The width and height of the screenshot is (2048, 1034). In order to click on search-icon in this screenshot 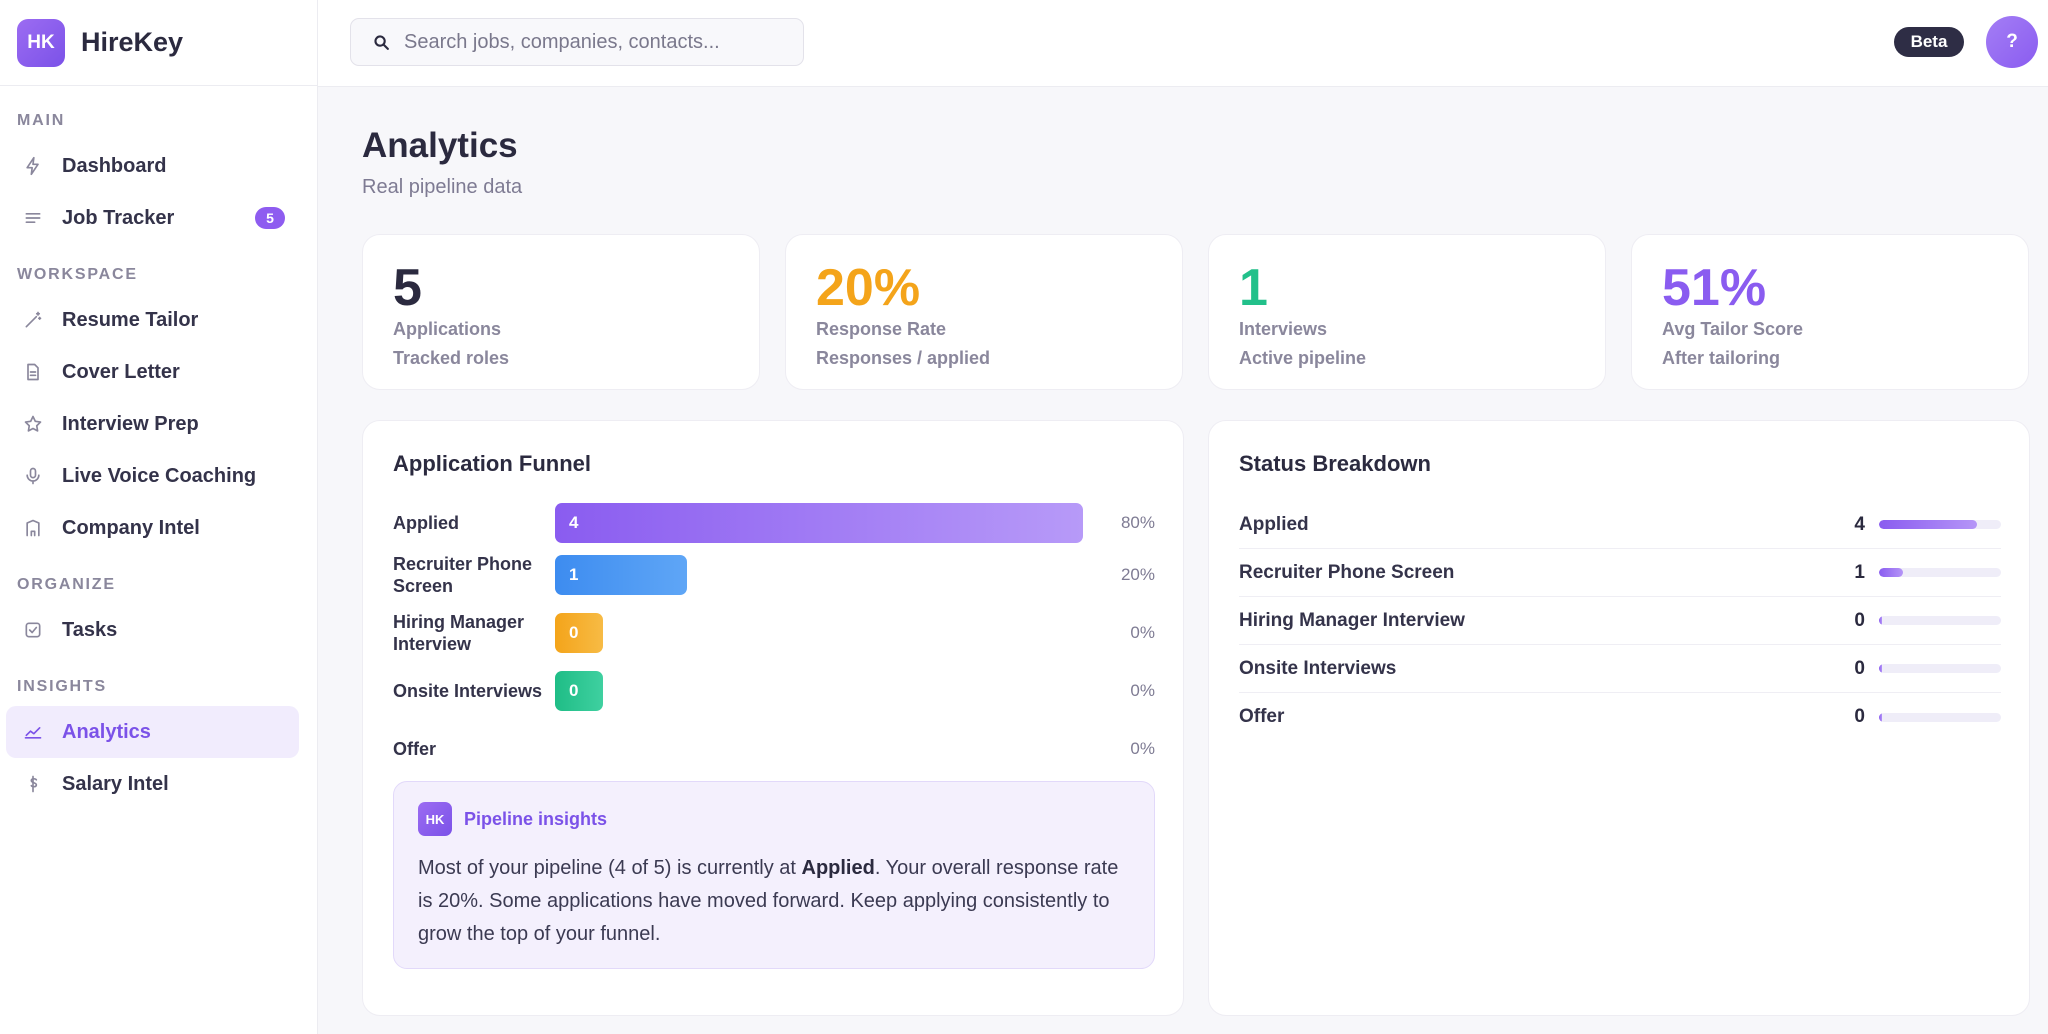, I will do `click(381, 42)`.